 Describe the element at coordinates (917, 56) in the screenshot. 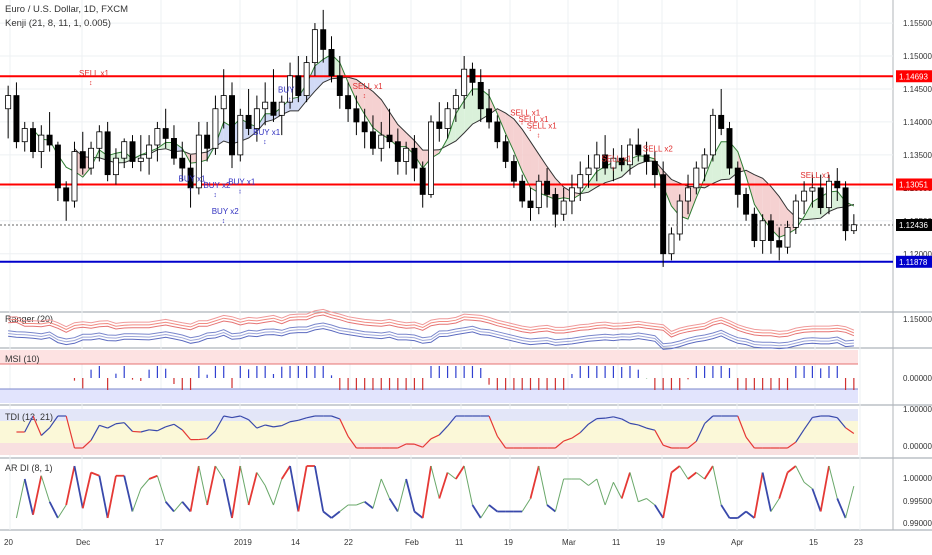

I see `price-tick-label: 1.15000` at that location.